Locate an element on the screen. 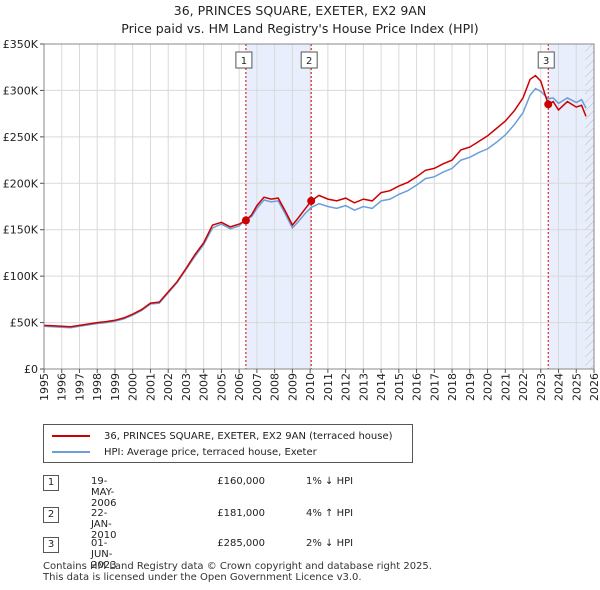 This screenshot has height=590, width=600. forecast-hatch is located at coordinates (589, 206).